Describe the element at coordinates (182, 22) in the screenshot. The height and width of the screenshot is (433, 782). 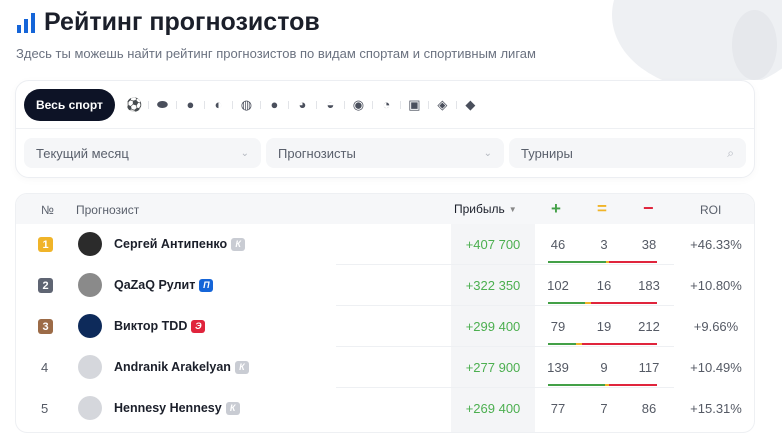
I see `page-title: Рейтинг прогнозистов` at that location.